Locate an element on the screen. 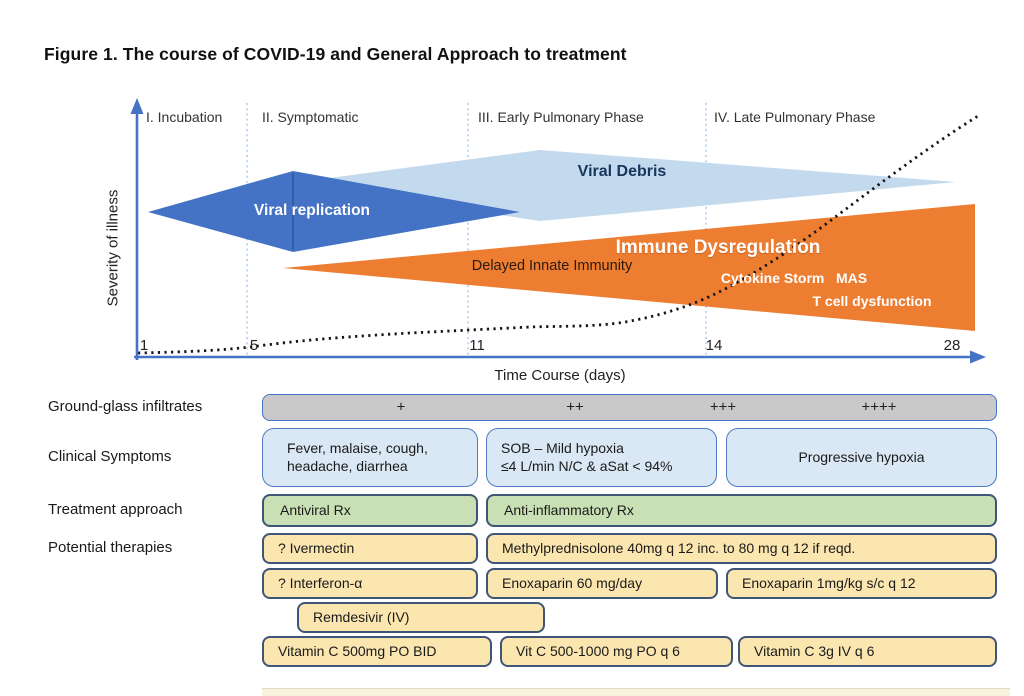  clinical-box-fever-line2: headache, diarrhea is located at coordinates (347, 465).